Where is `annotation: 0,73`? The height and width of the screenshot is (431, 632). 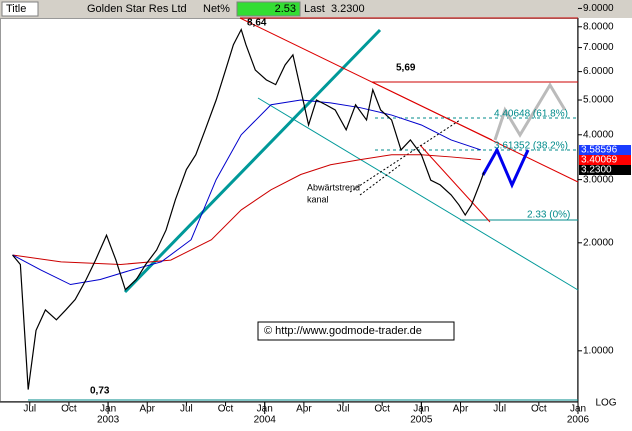
annotation: 0,73 is located at coordinates (100, 391).